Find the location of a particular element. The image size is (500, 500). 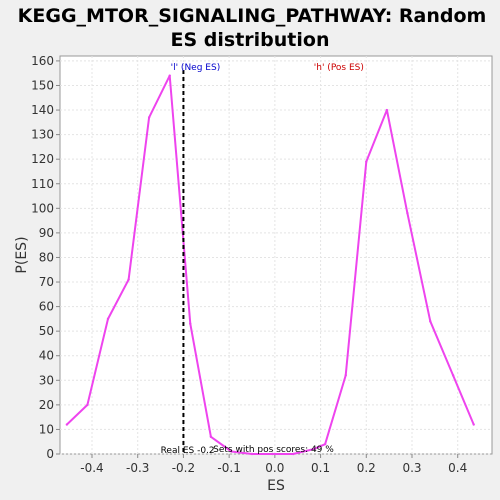

x-tick-label: 0.3 is located at coordinates (411, 468).